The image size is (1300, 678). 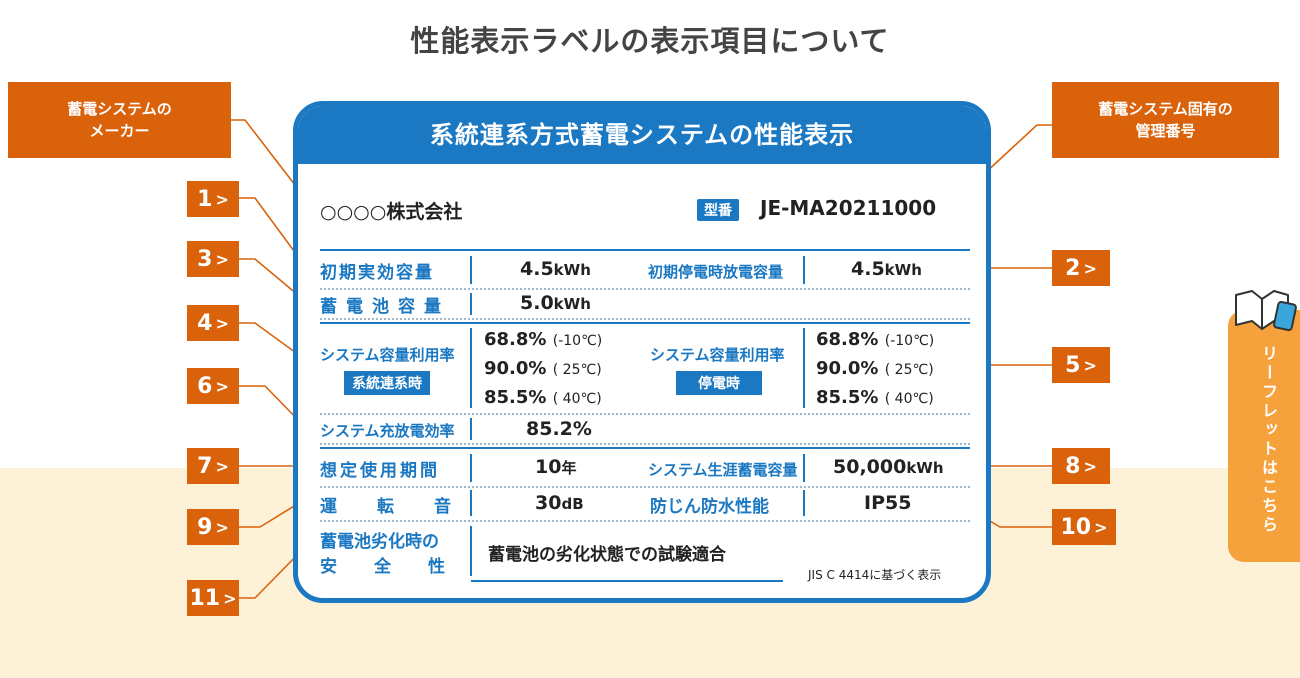 I want to click on label-usage-period: 想定使用期間, so click(x=380, y=471).